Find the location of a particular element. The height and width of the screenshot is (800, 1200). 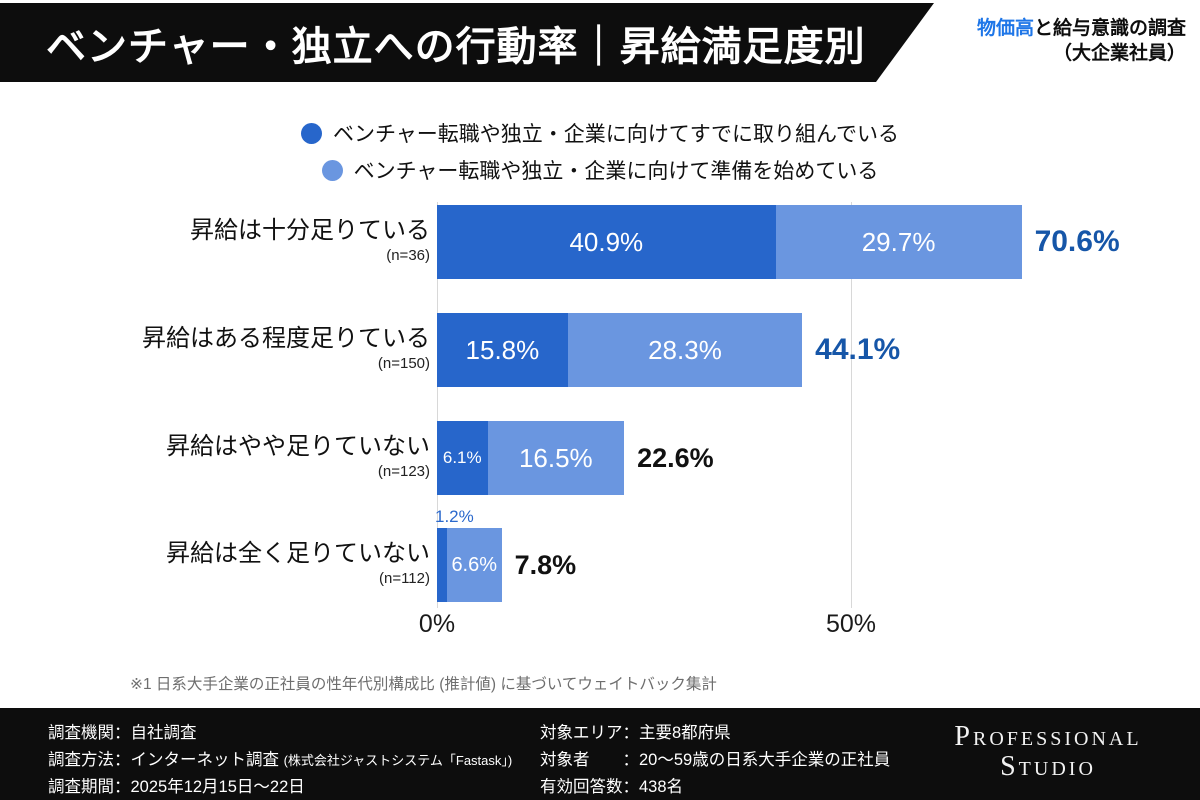

bar-segment: 28.3% is located at coordinates (685, 350).